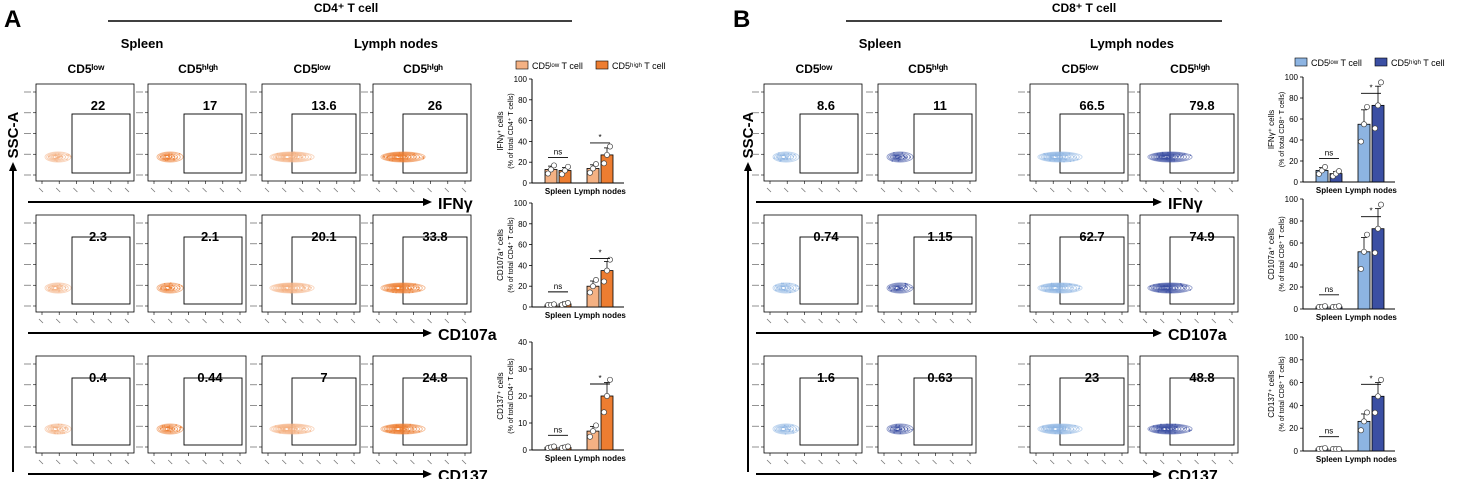 The image size is (1465, 479). I want to click on gate-percentage: 0.63, so click(939, 377).